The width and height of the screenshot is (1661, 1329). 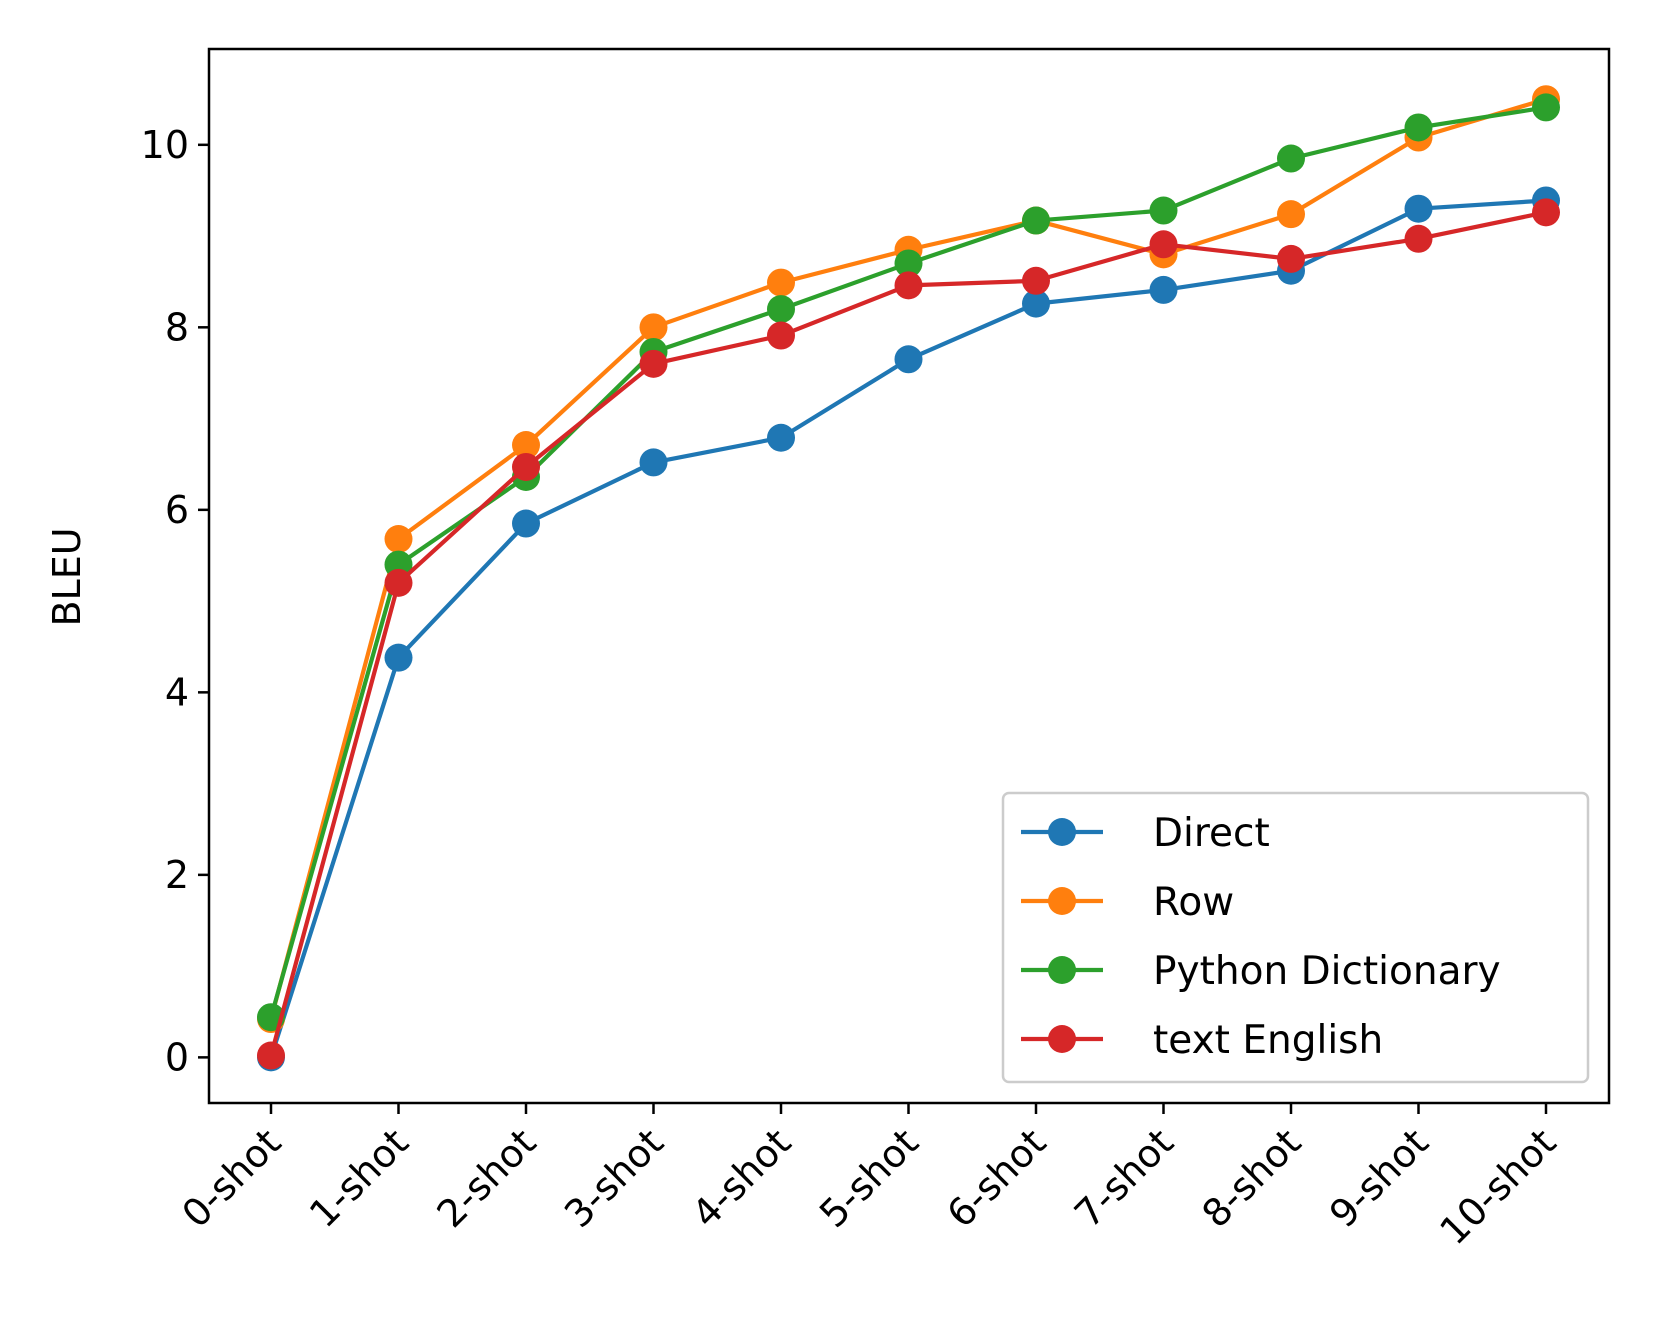 I want to click on y-tick-label: 2, so click(x=177, y=875).